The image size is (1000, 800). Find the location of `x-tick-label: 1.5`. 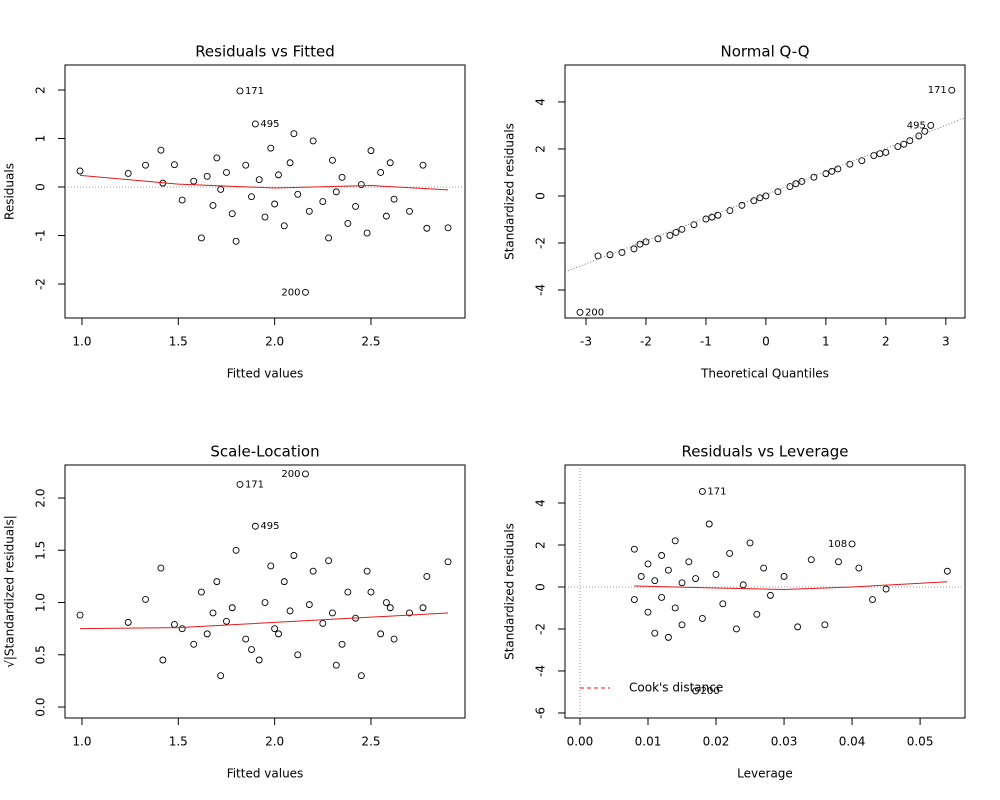

x-tick-label: 1.5 is located at coordinates (178, 742).